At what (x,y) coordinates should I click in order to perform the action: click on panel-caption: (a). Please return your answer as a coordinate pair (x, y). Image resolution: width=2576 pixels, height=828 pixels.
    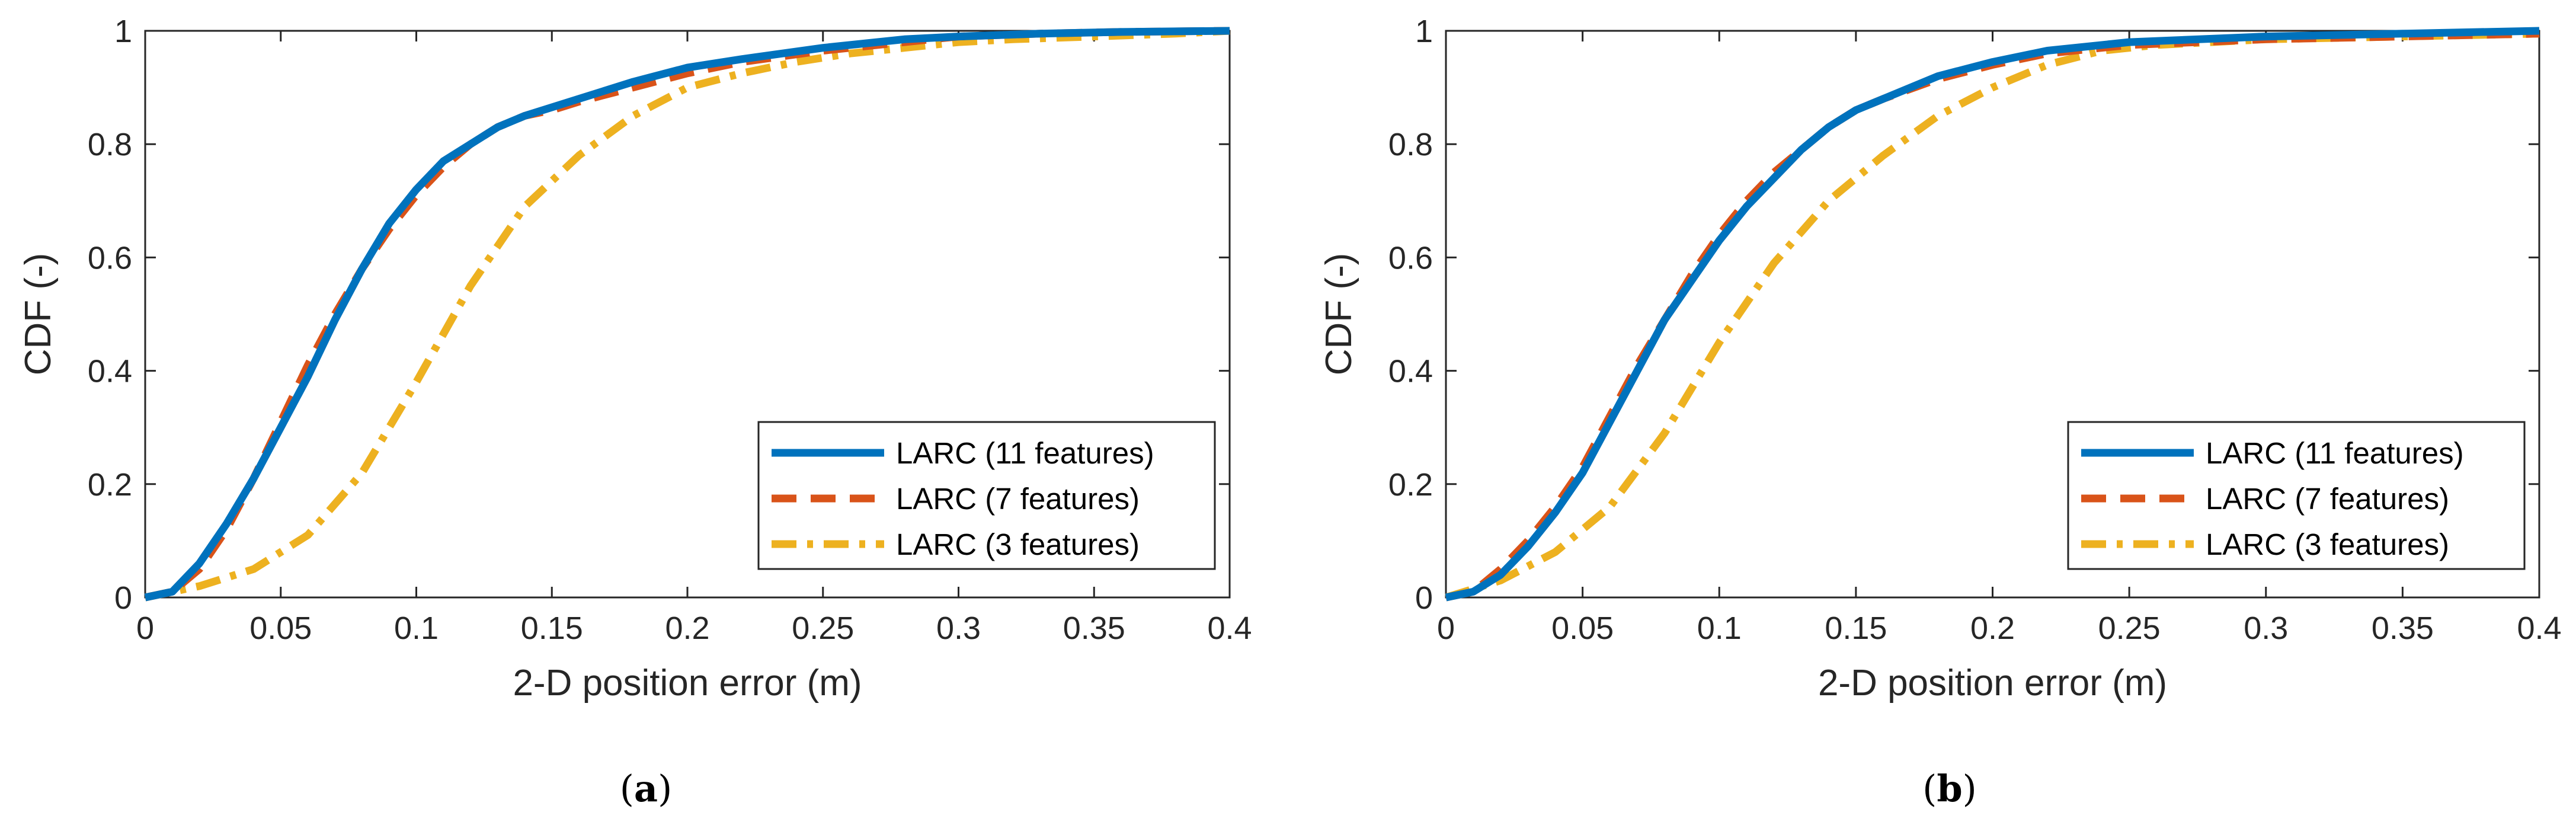
    Looking at the image, I should click on (646, 788).